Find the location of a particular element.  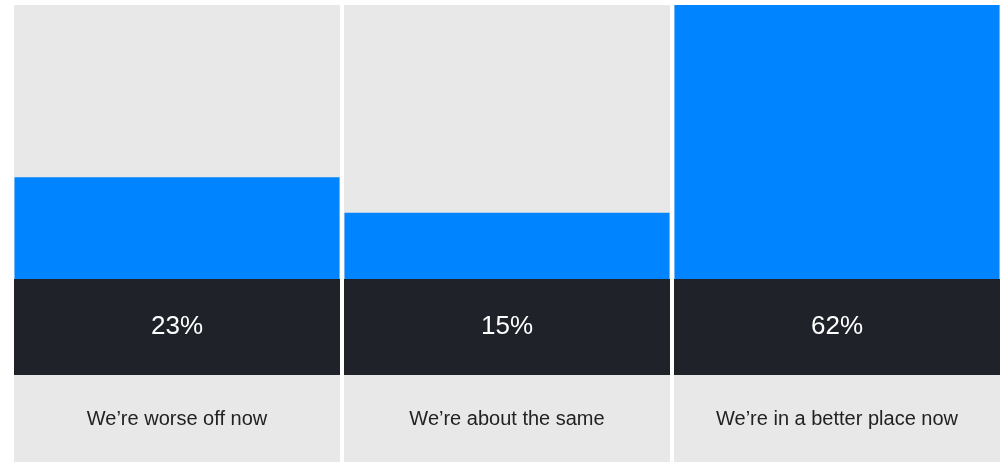

x-tick-label: We’re in a better place now is located at coordinates (837, 417).